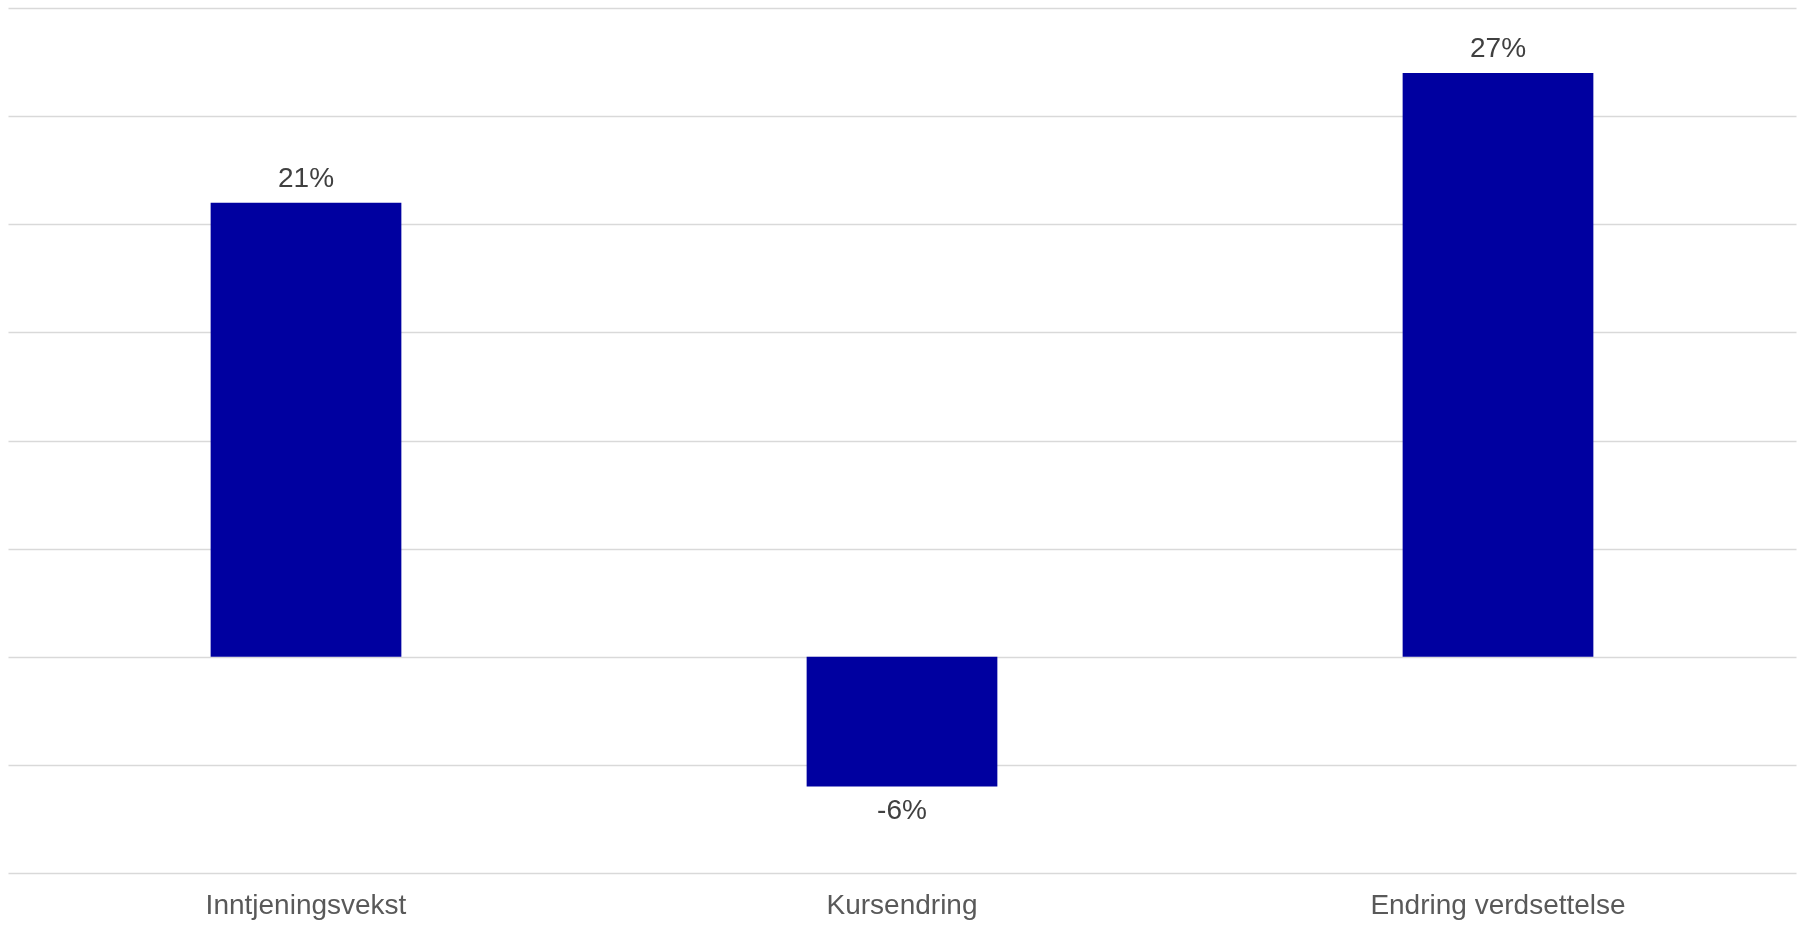  What do you see at coordinates (902, 809) in the screenshot?
I see `data-label: -6%` at bounding box center [902, 809].